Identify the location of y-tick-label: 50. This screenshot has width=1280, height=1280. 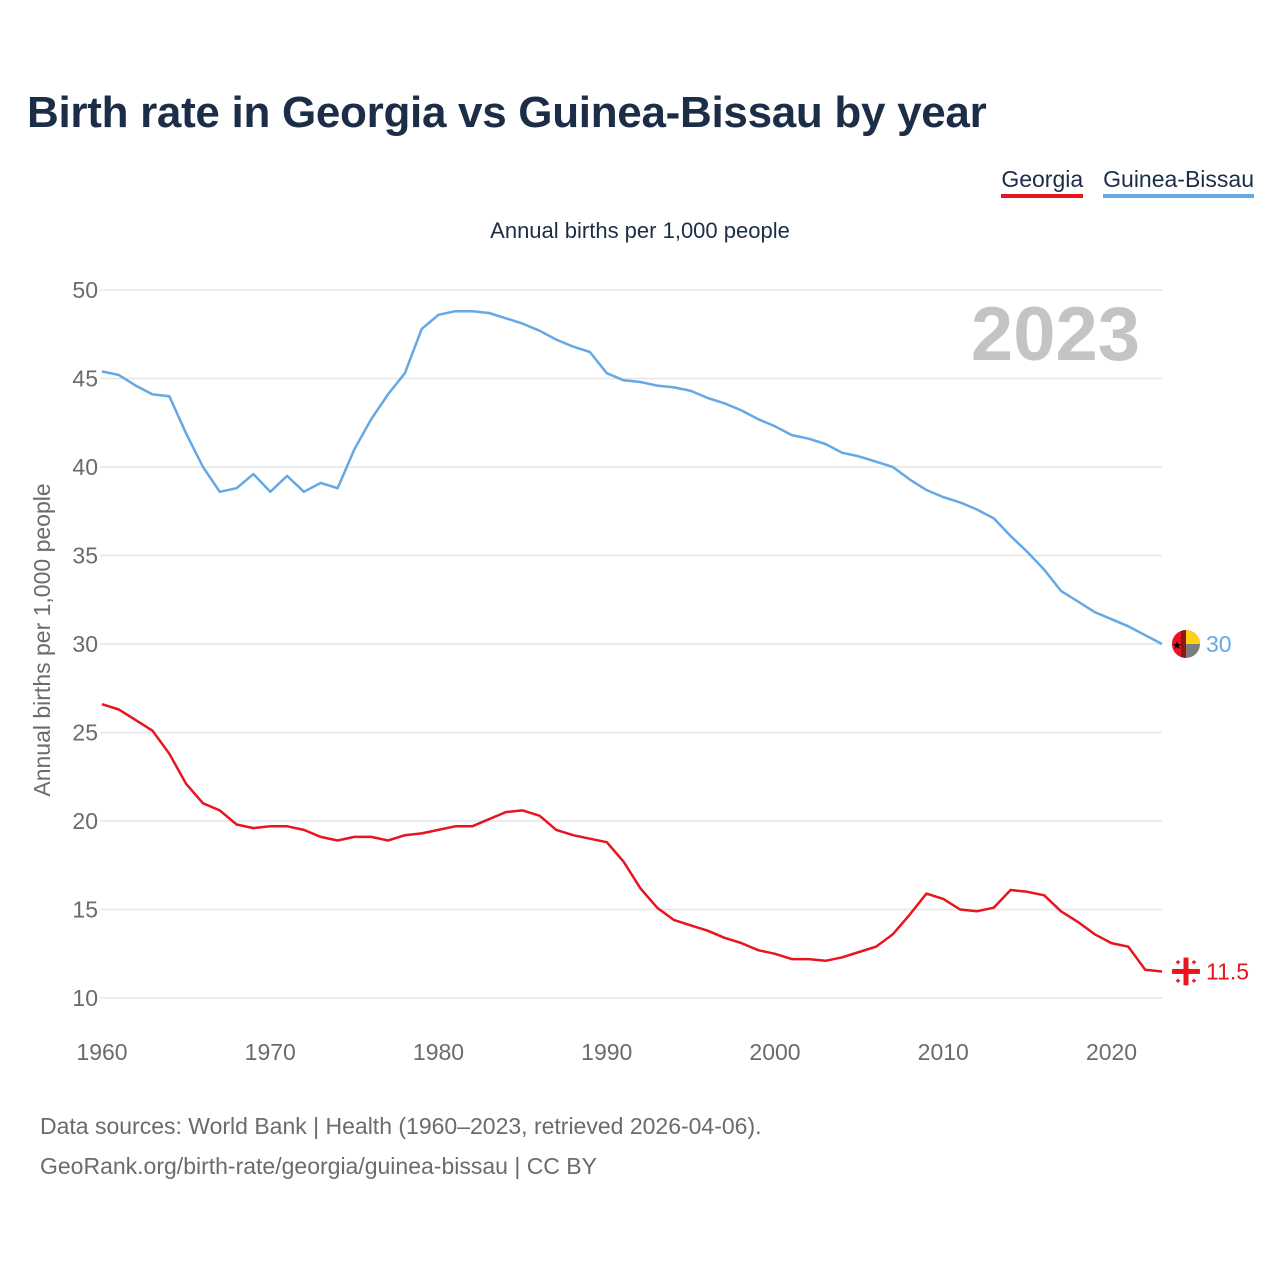
(85, 290).